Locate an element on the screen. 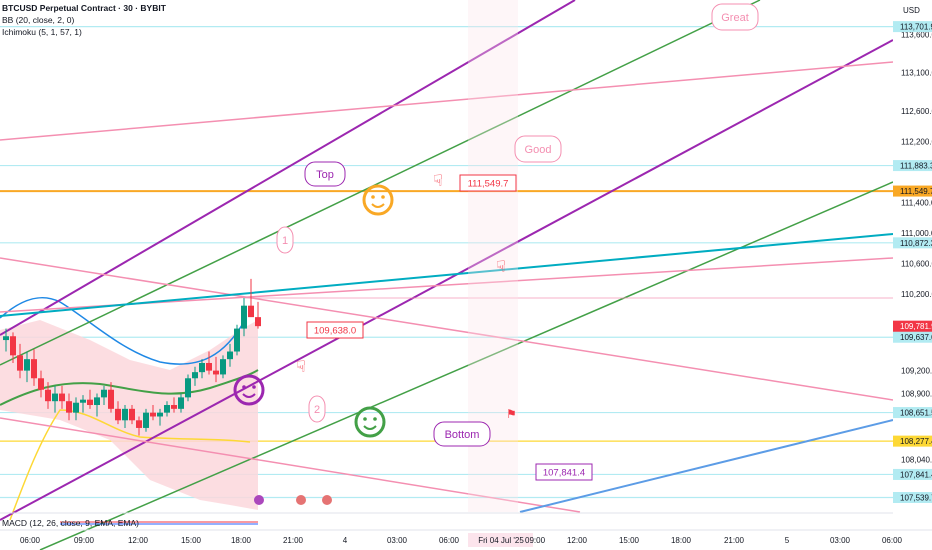 The width and height of the screenshot is (932, 550). smiley-orange-icon is located at coordinates (378, 200).